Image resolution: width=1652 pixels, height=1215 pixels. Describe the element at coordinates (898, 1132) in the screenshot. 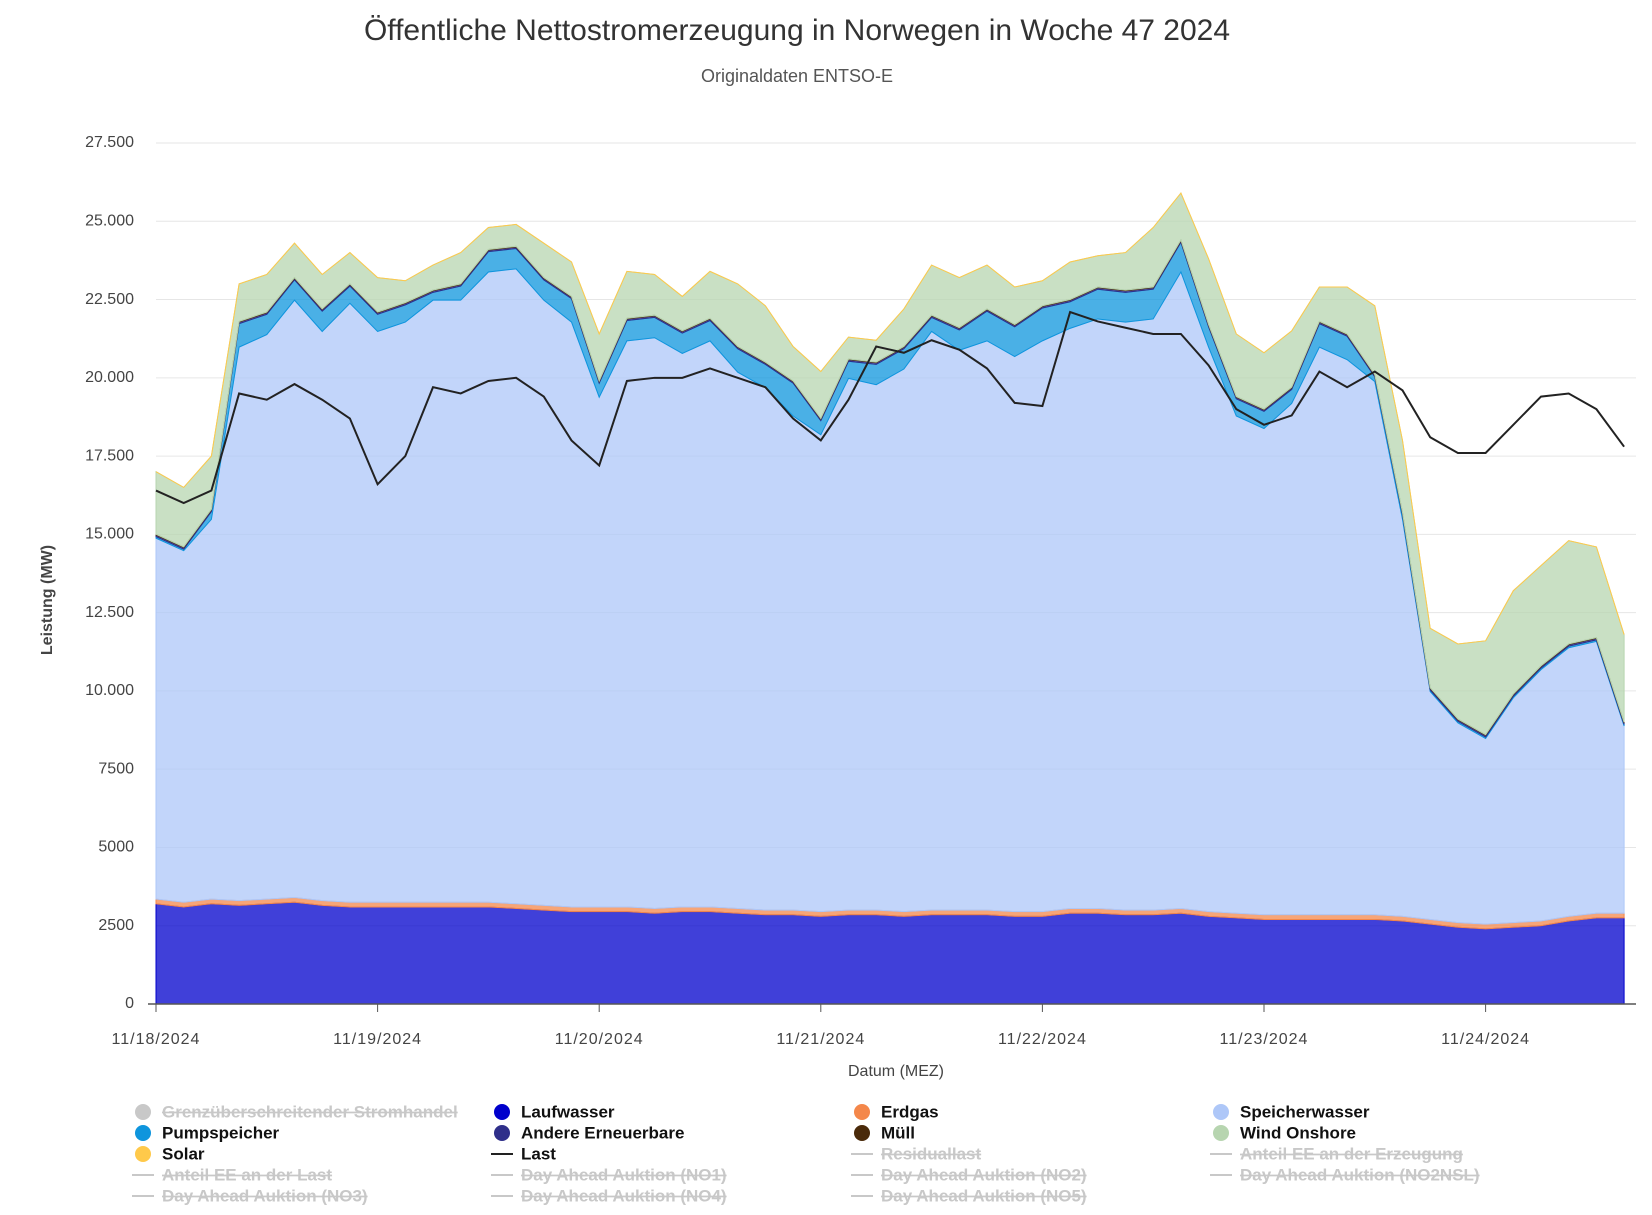

I see `legend-label: Müll` at that location.